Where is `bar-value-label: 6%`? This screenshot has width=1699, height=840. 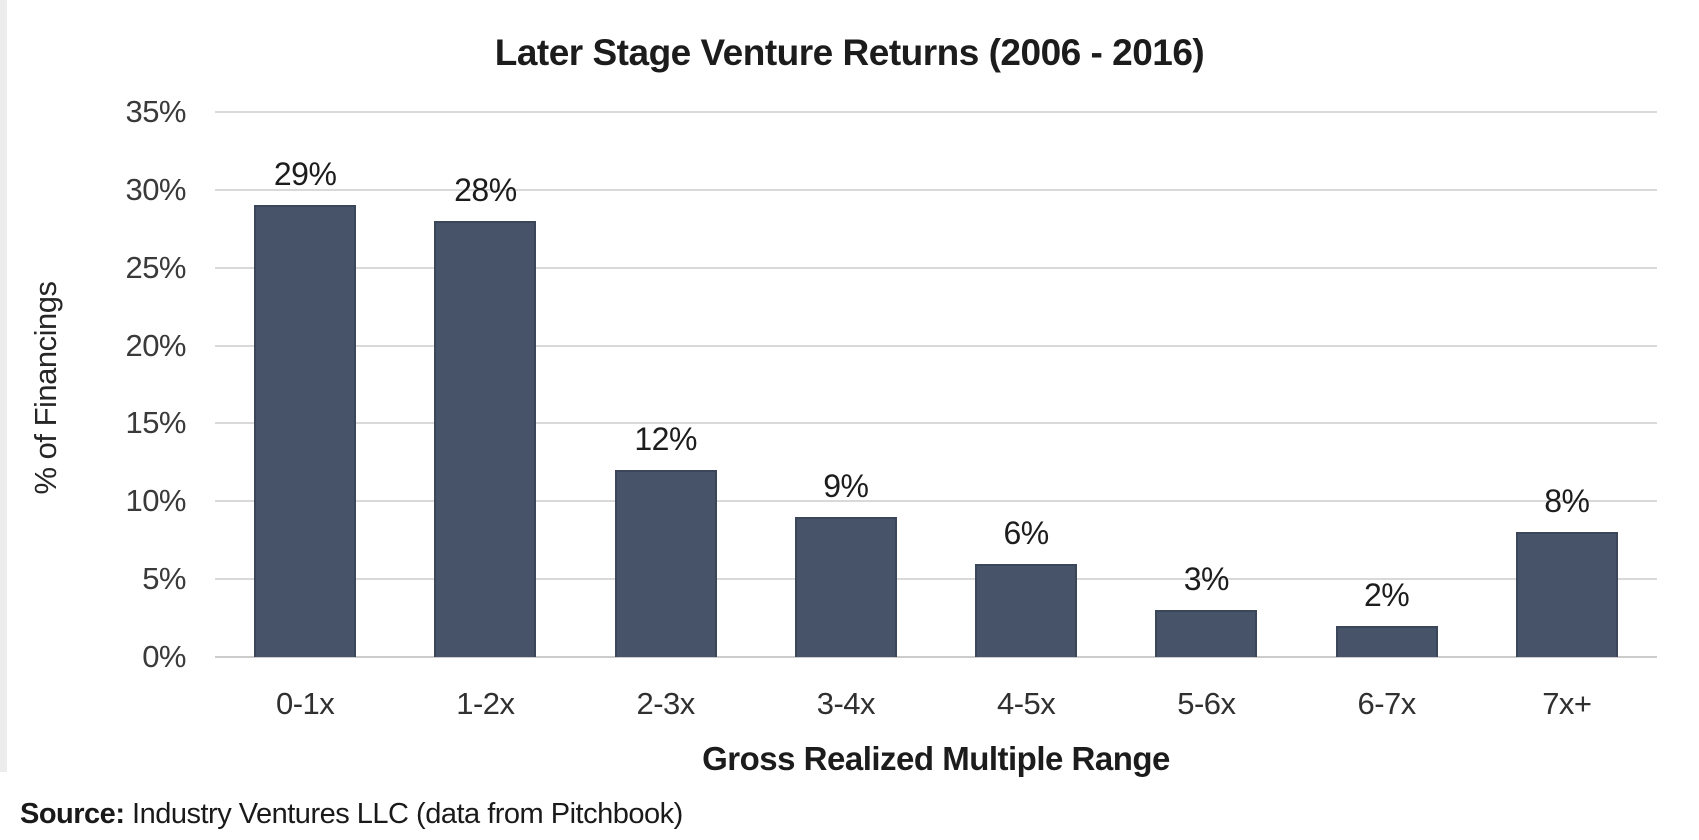
bar-value-label: 6% is located at coordinates (1026, 532).